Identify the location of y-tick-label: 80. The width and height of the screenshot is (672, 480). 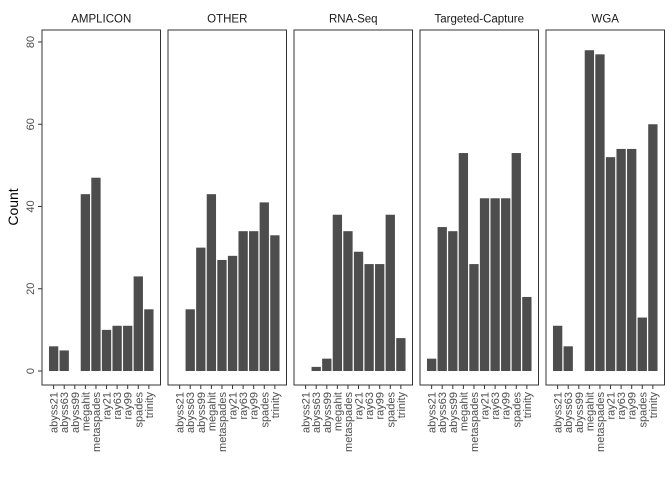
(31, 42).